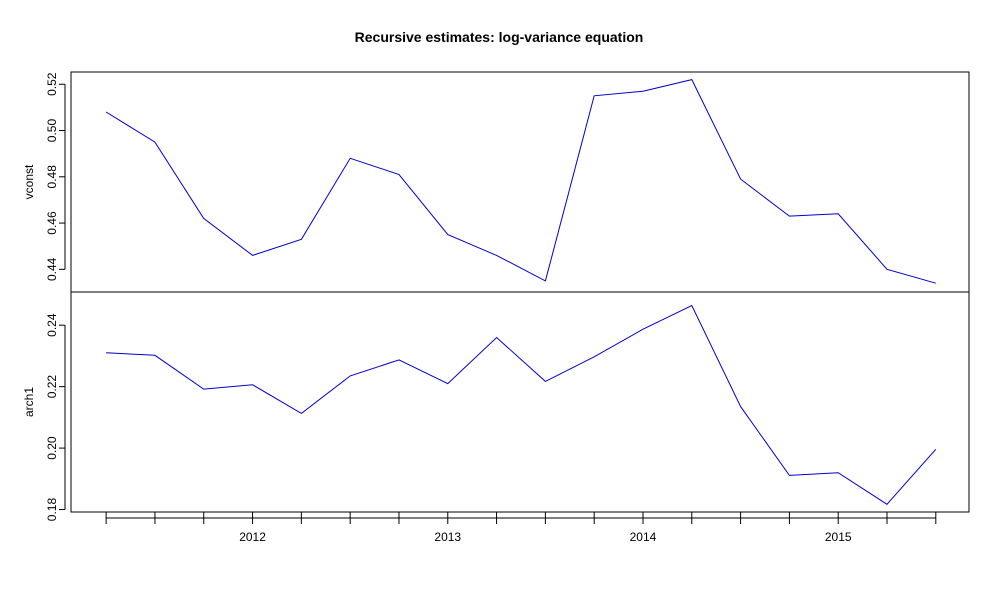 The height and width of the screenshot is (600, 1000). I want to click on x-tick-label: 2012, so click(252, 537).